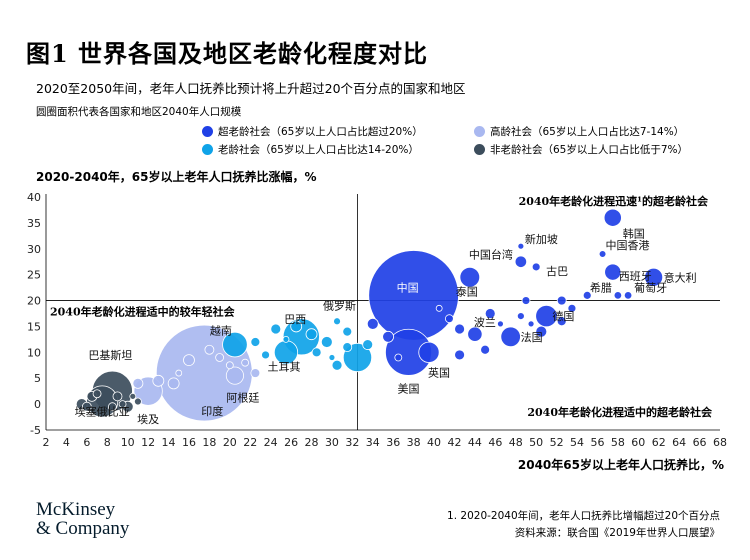 The image size is (750, 560). I want to click on mckinsey-logo: McKinsey & Company, so click(82, 519).